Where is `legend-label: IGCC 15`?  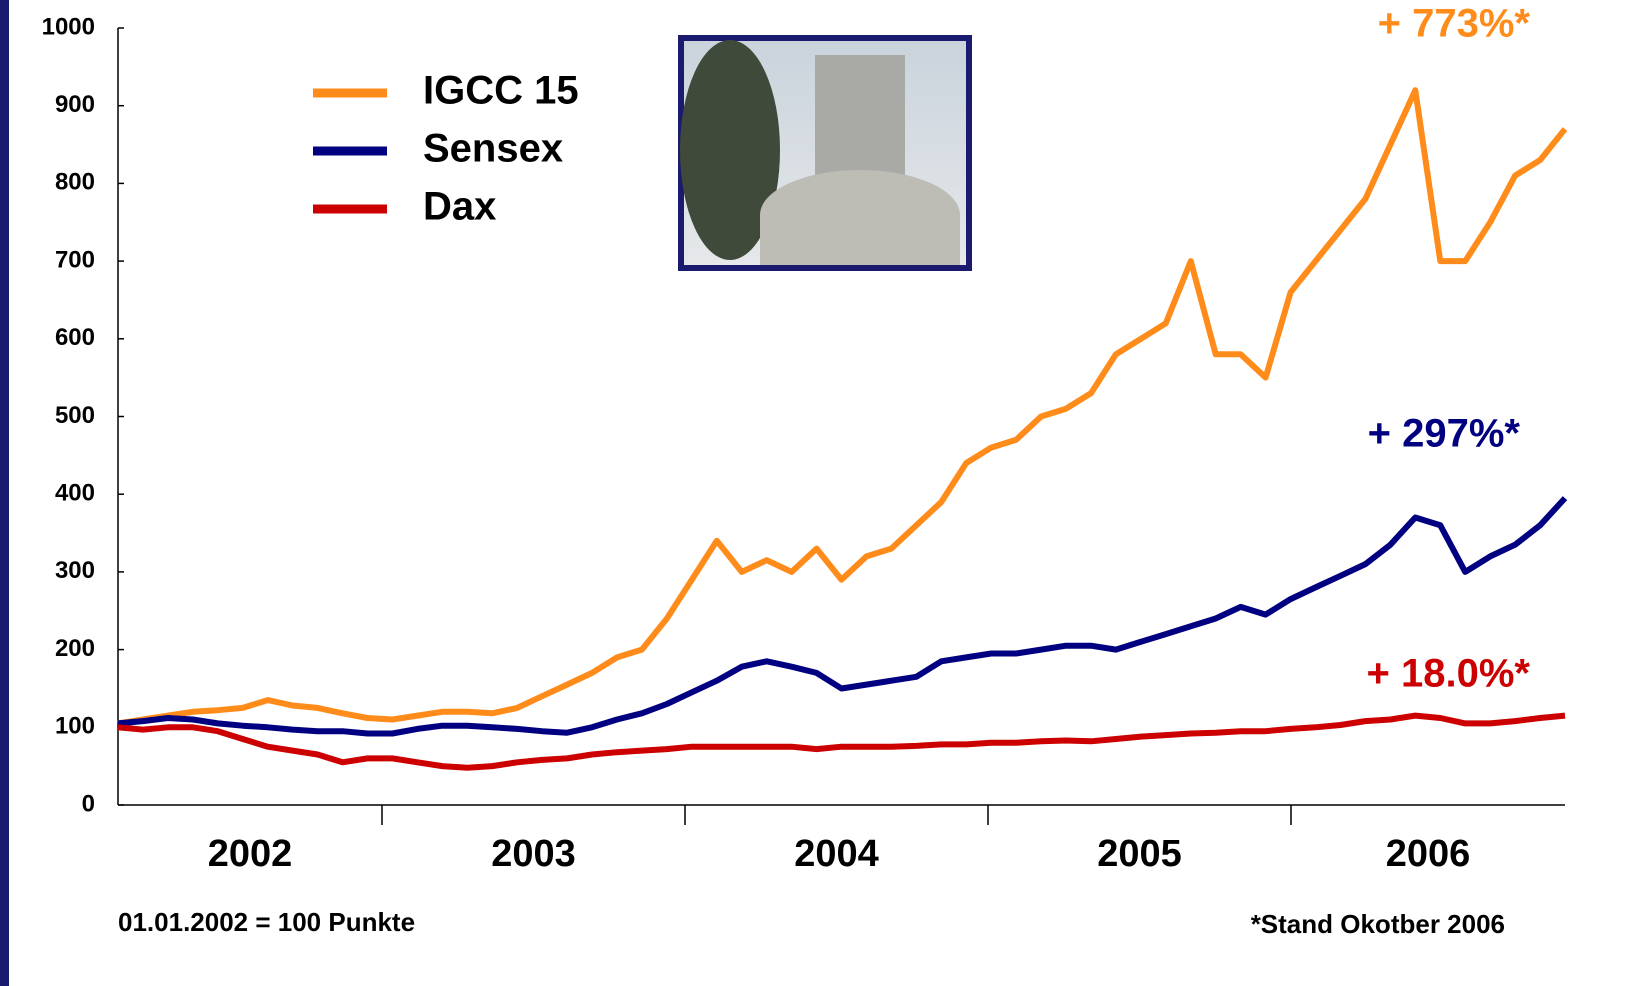
legend-label: IGCC 15 is located at coordinates (501, 91).